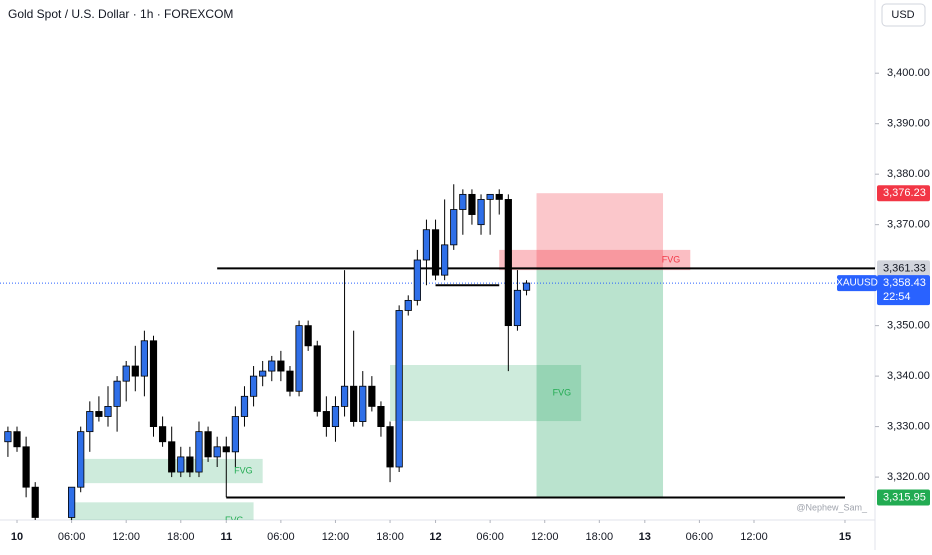 The height and width of the screenshot is (555, 932). I want to click on x-tick-label: 12, so click(435, 537).